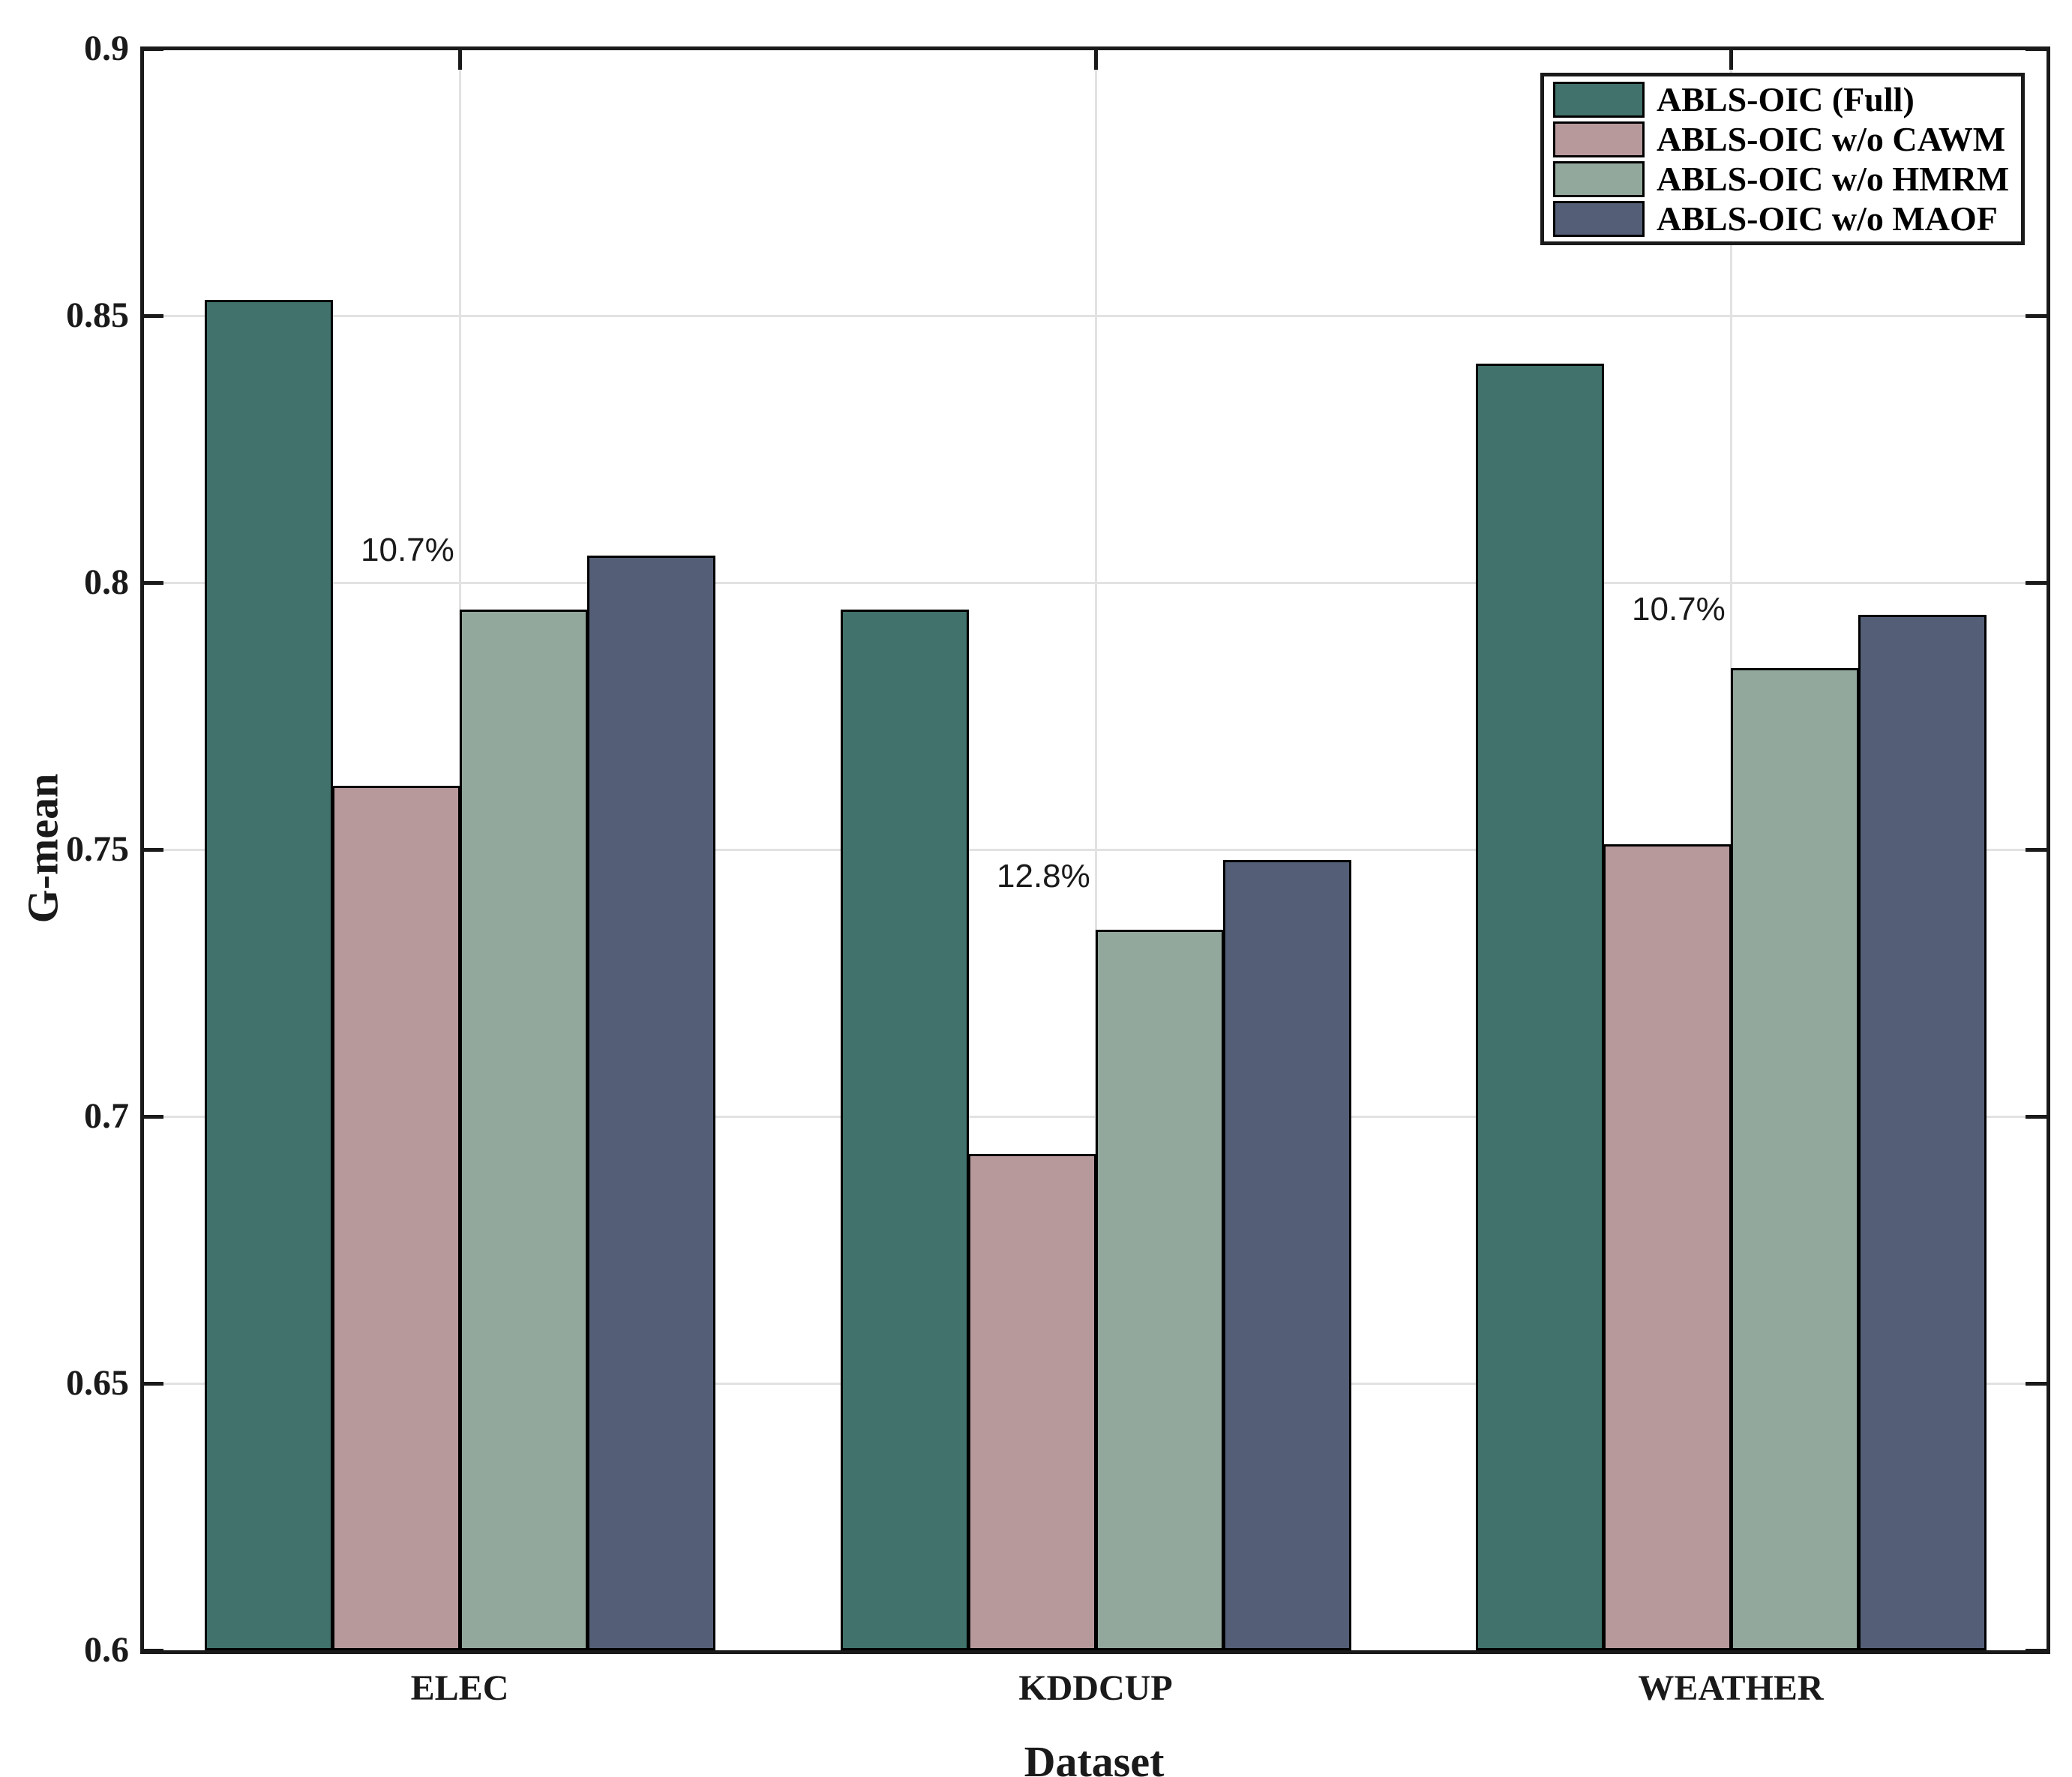 This screenshot has width=2072, height=1777. I want to click on legend-label-full: ABLS-OIC (Full), so click(1786, 98).